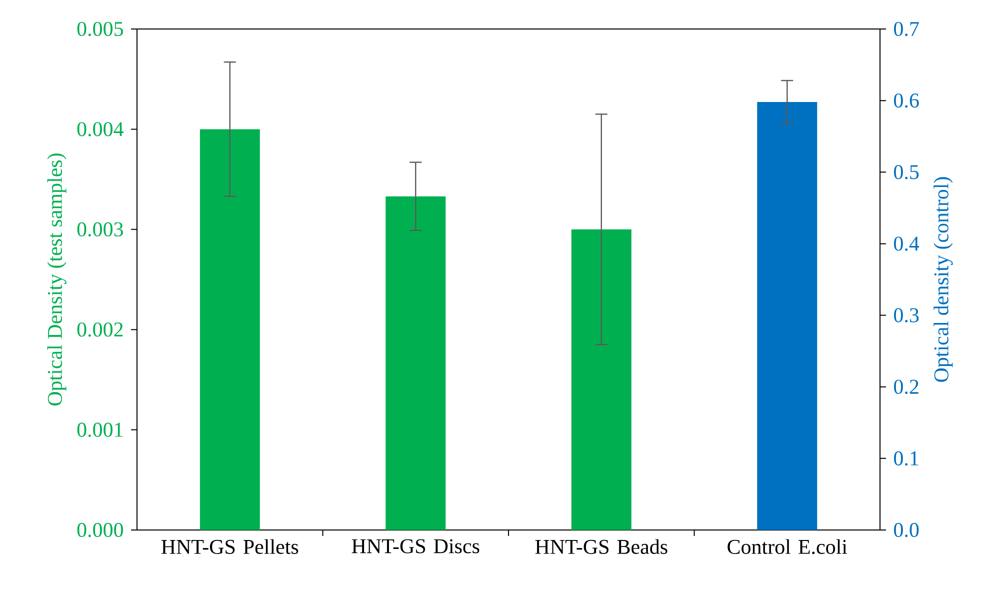 This screenshot has width=992, height=610. Describe the element at coordinates (601, 546) in the screenshot. I see `x-tick-label: HNT-GS Beads` at that location.